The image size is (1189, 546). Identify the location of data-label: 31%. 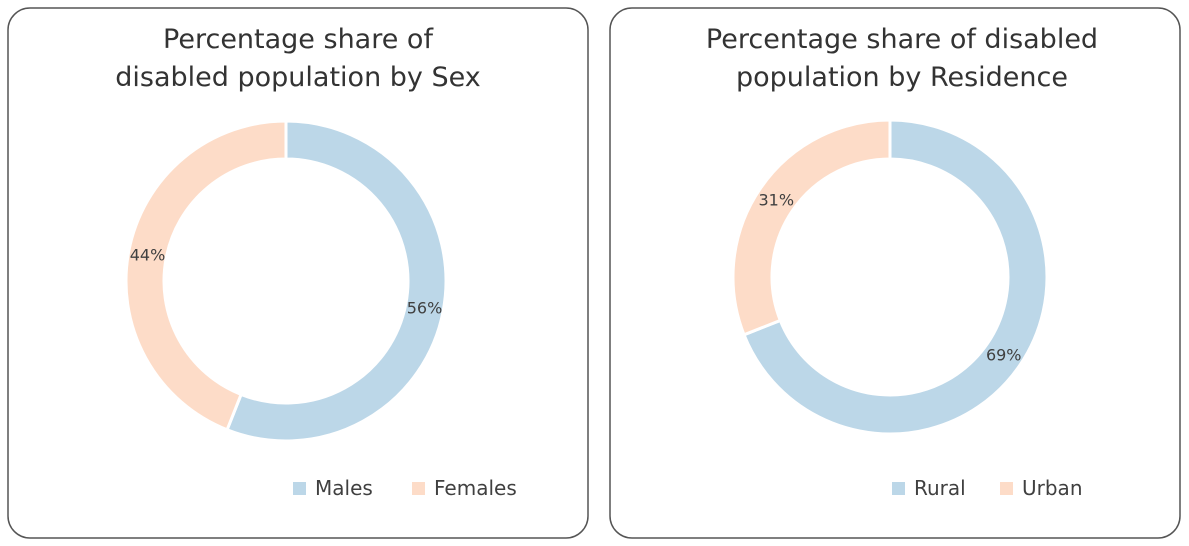
(776, 200).